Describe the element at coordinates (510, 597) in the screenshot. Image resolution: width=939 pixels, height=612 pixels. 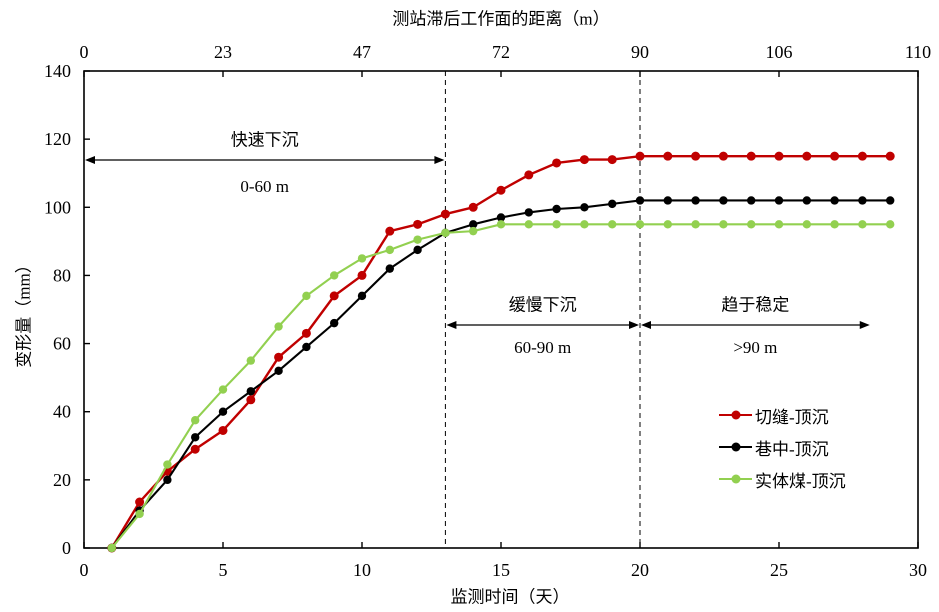
I see `x-axis-title: 监测时间（天）` at that location.